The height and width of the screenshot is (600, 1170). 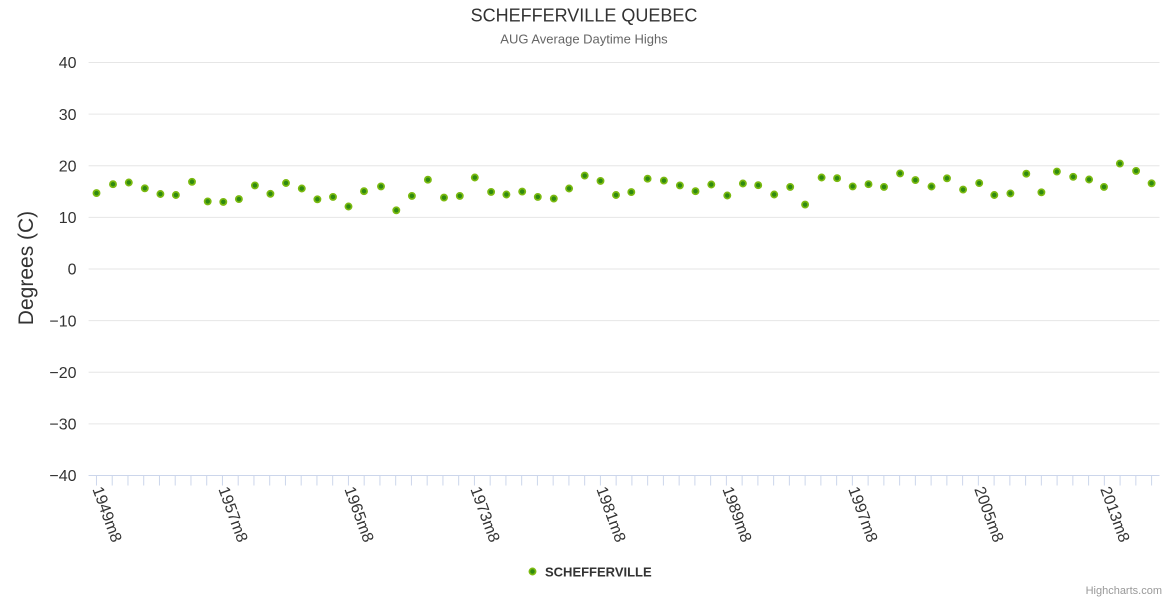 I want to click on svg-text: Highcharts.com, so click(x=1124, y=591).